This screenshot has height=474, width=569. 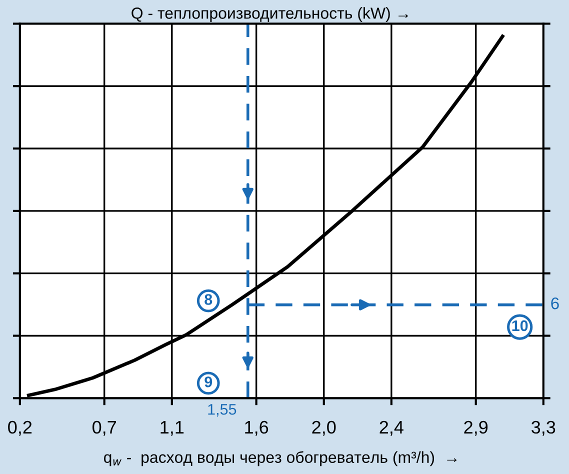 What do you see at coordinates (208, 382) in the screenshot?
I see `annotation: 9` at bounding box center [208, 382].